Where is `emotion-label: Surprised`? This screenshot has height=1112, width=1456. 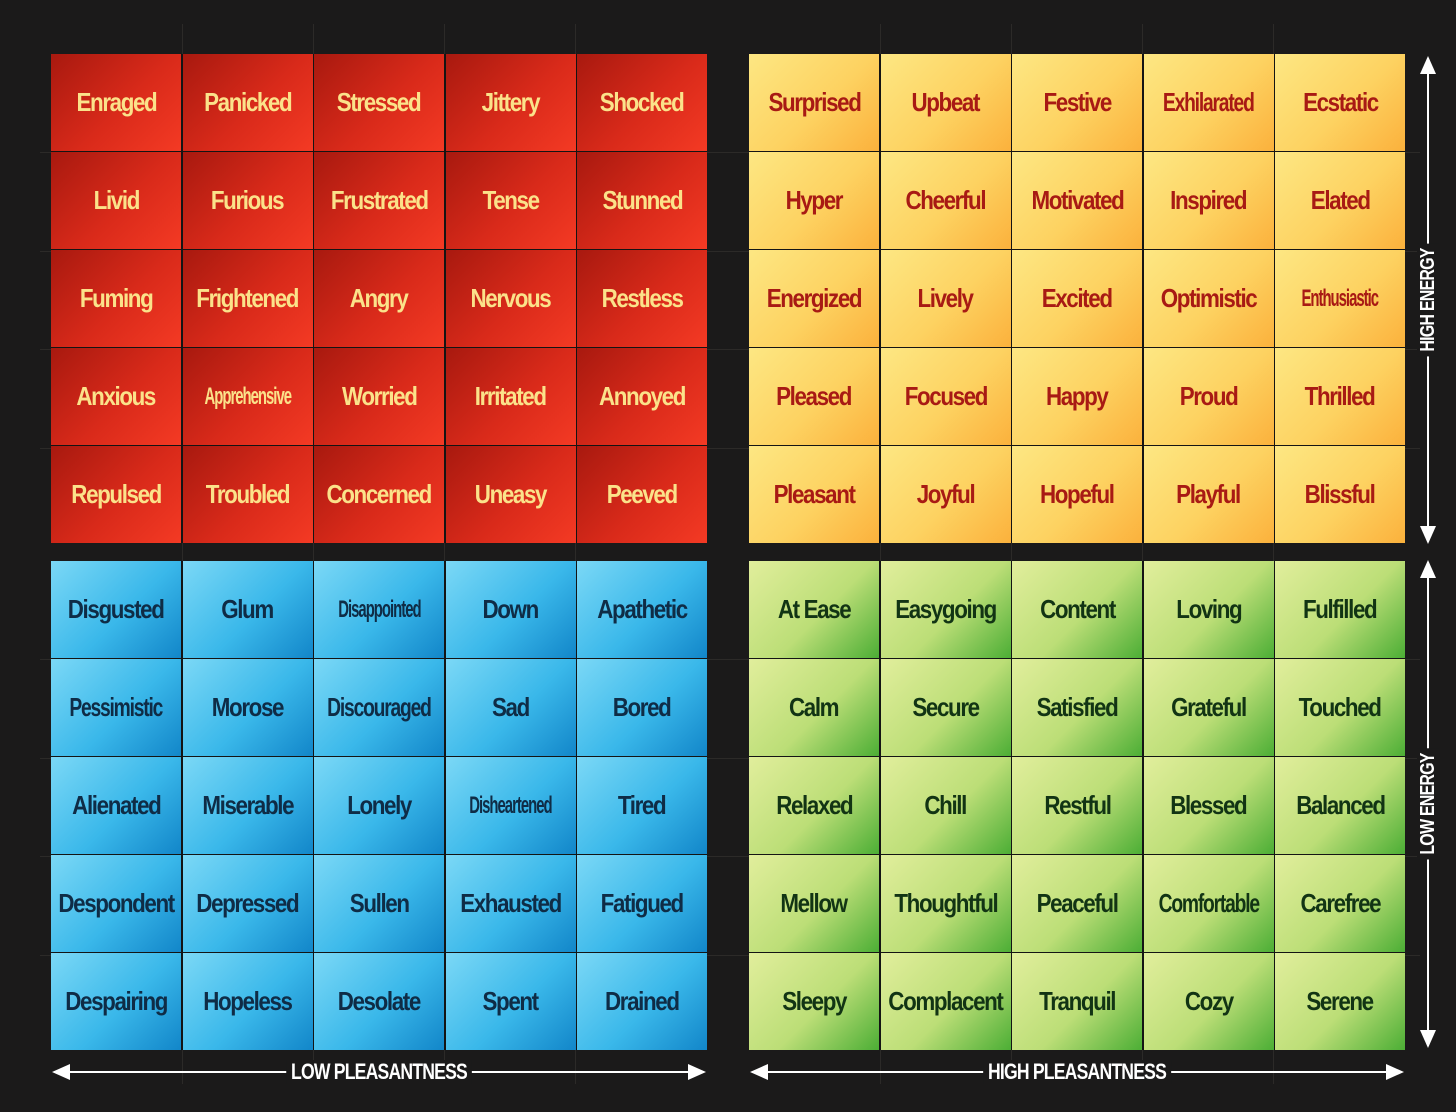
emotion-label: Surprised is located at coordinates (814, 102).